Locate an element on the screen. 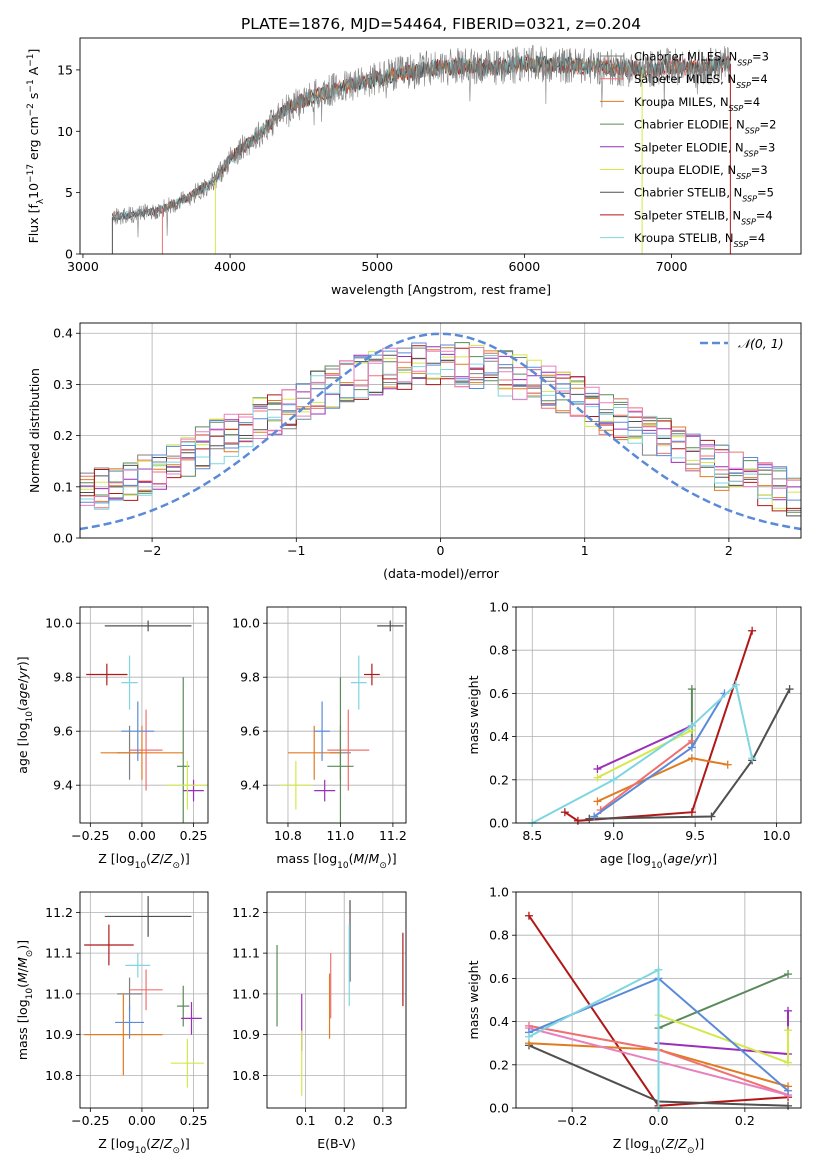  y-tick-label: 10.9 is located at coordinates (246, 1034).